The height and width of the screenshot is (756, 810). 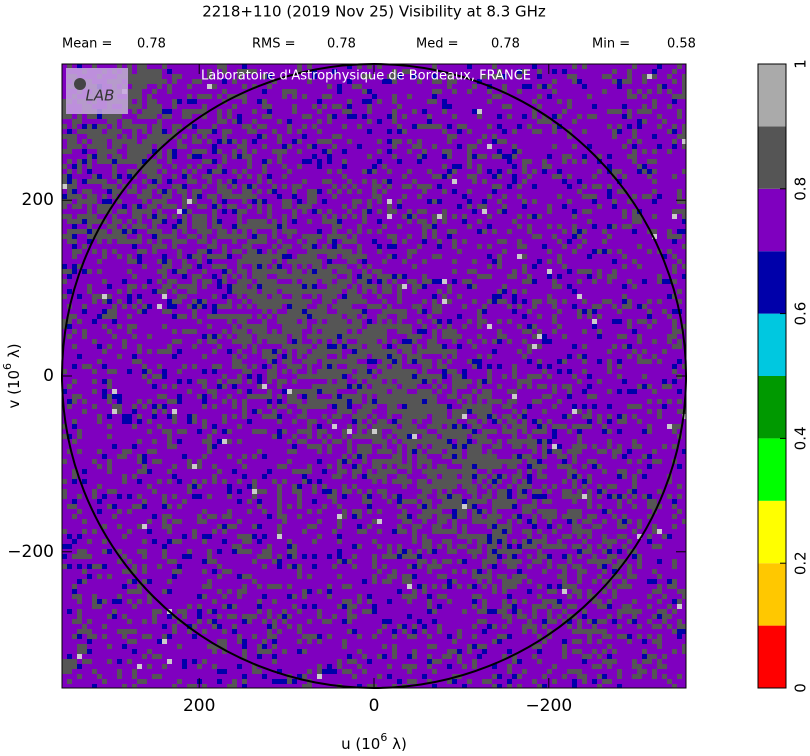 What do you see at coordinates (611, 44) in the screenshot?
I see `stat-label: Min =` at bounding box center [611, 44].